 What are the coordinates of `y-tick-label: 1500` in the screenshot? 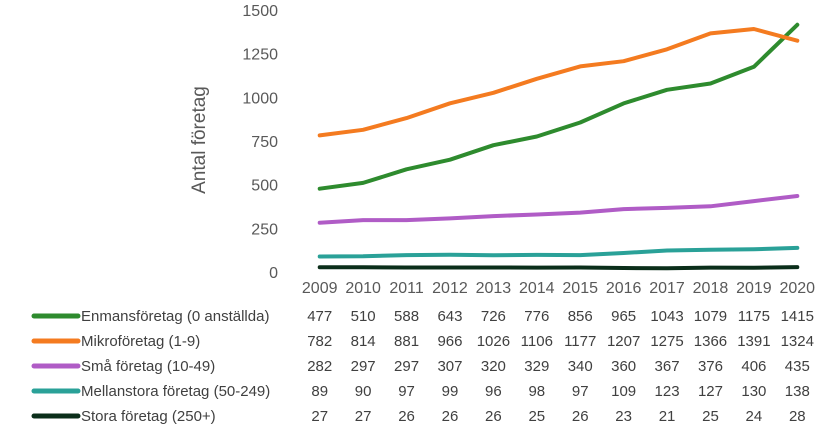 It's located at (260, 11).